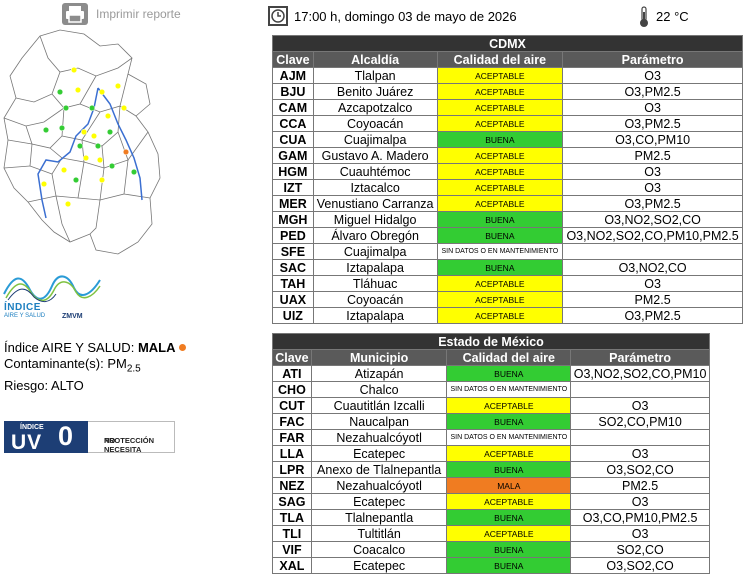 Image resolution: width=750 pixels, height=575 pixels. What do you see at coordinates (131, 437) in the screenshot?
I see `uv-note: NO NECESITA PROTECCIÓN` at bounding box center [131, 437].